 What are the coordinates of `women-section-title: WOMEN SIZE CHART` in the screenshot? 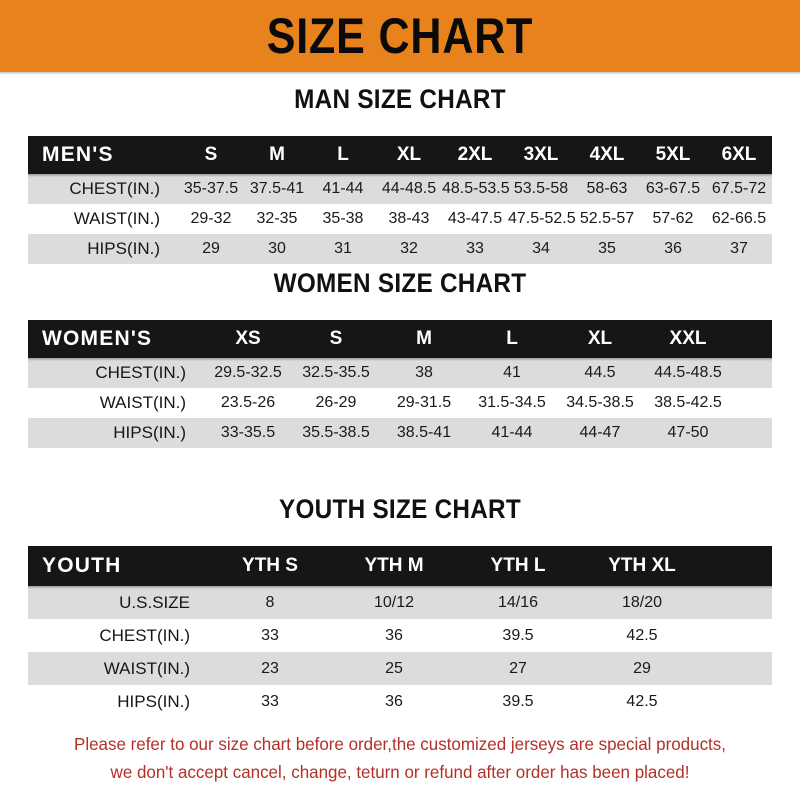 It's located at (400, 283).